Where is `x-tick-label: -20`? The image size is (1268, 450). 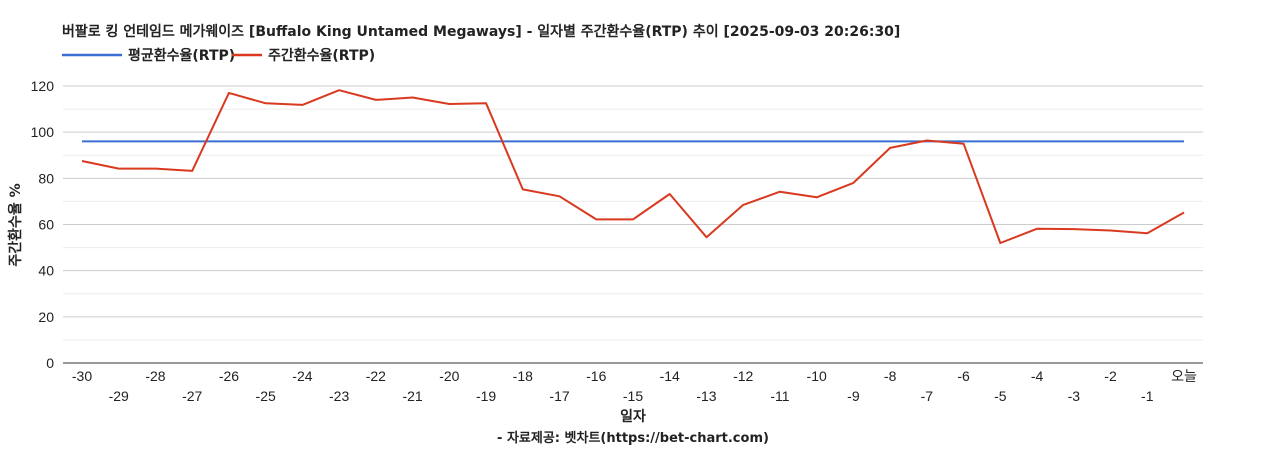
x-tick-label: -20 is located at coordinates (449, 376).